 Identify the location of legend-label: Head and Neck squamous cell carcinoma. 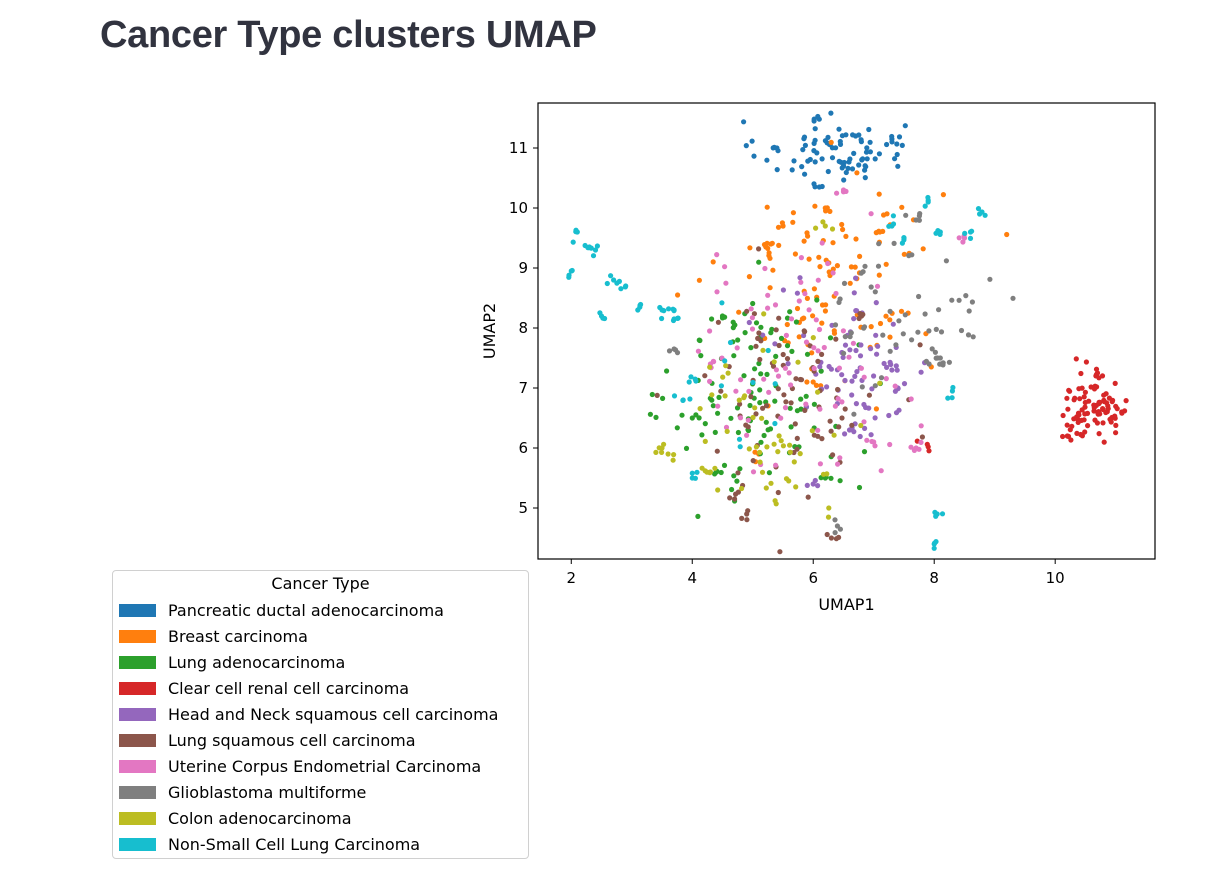
(333, 714).